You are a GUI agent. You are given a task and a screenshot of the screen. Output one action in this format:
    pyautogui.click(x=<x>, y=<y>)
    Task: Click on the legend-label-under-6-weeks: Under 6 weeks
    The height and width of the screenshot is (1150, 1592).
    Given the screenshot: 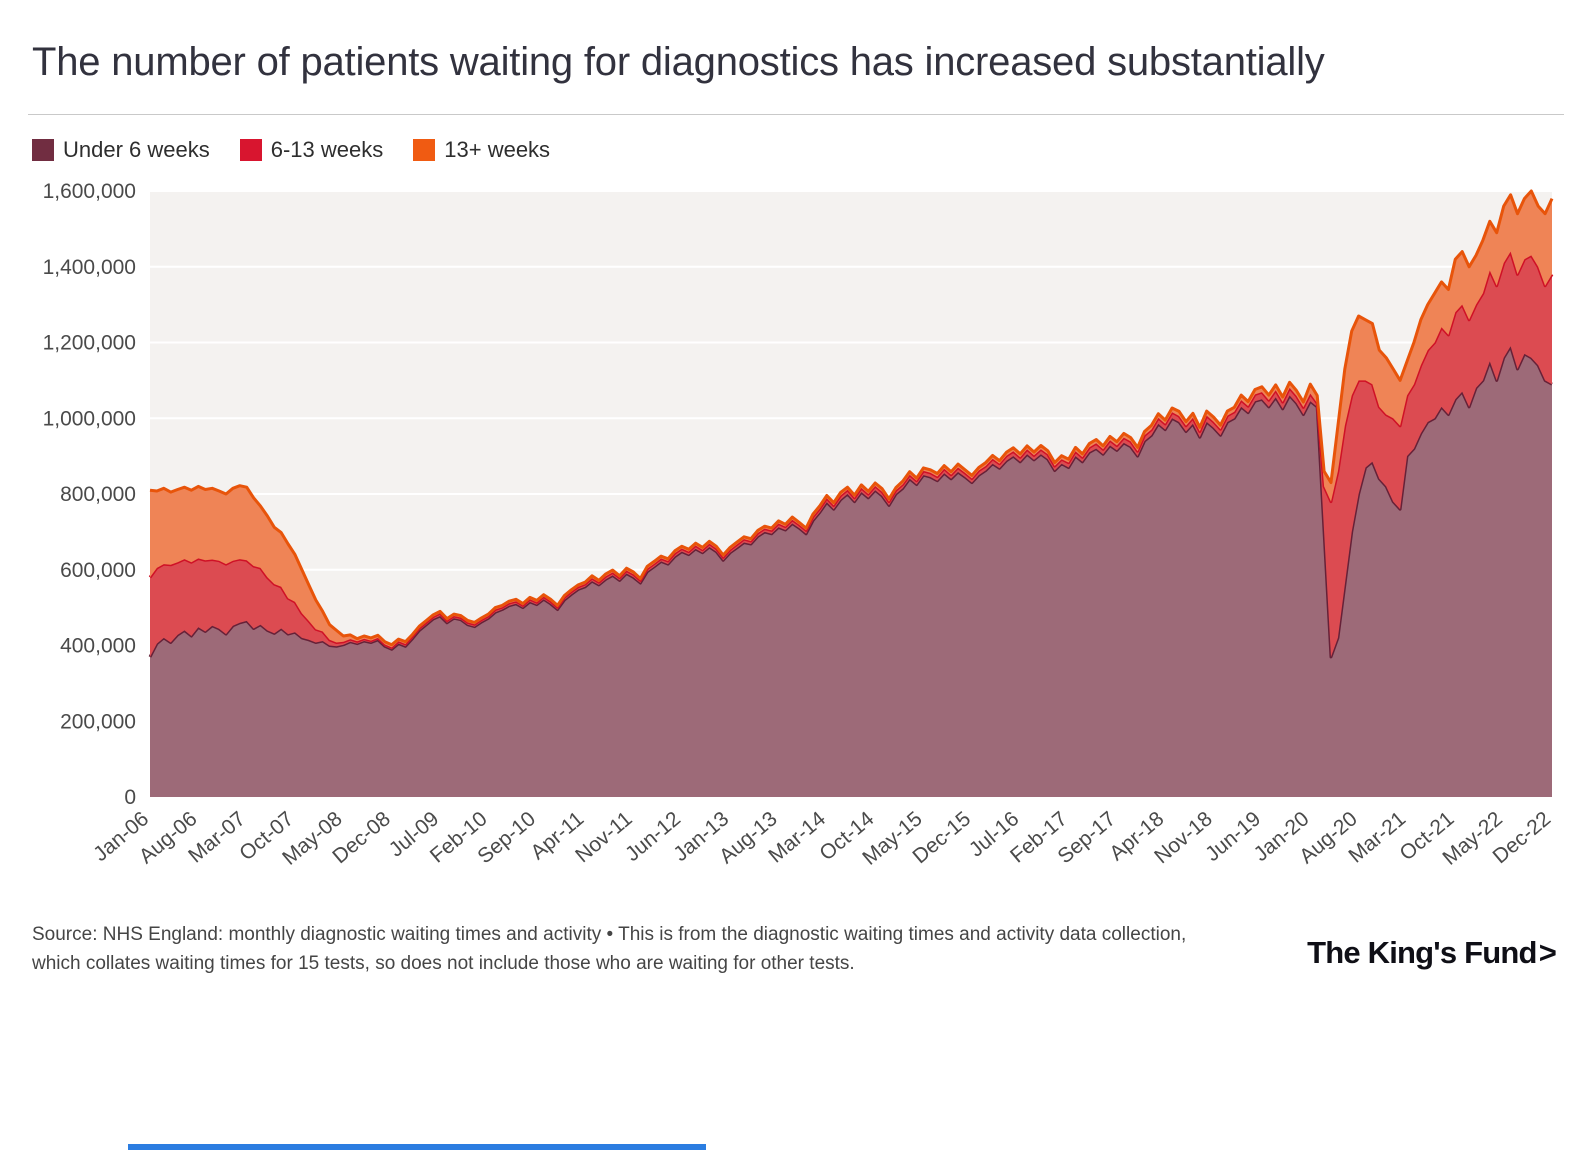 What is the action you would take?
    pyautogui.click(x=136, y=149)
    